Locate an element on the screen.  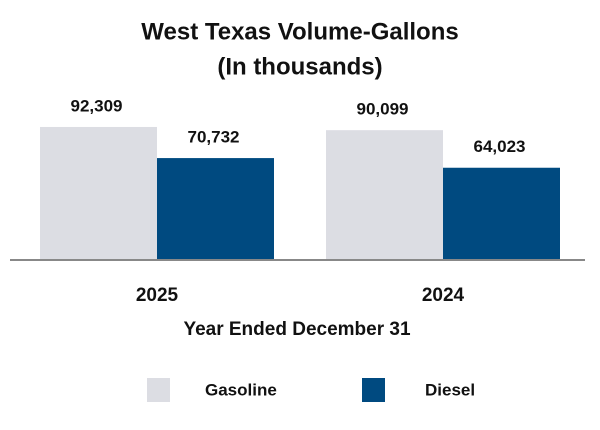
legend-label: Gasoline is located at coordinates (241, 389).